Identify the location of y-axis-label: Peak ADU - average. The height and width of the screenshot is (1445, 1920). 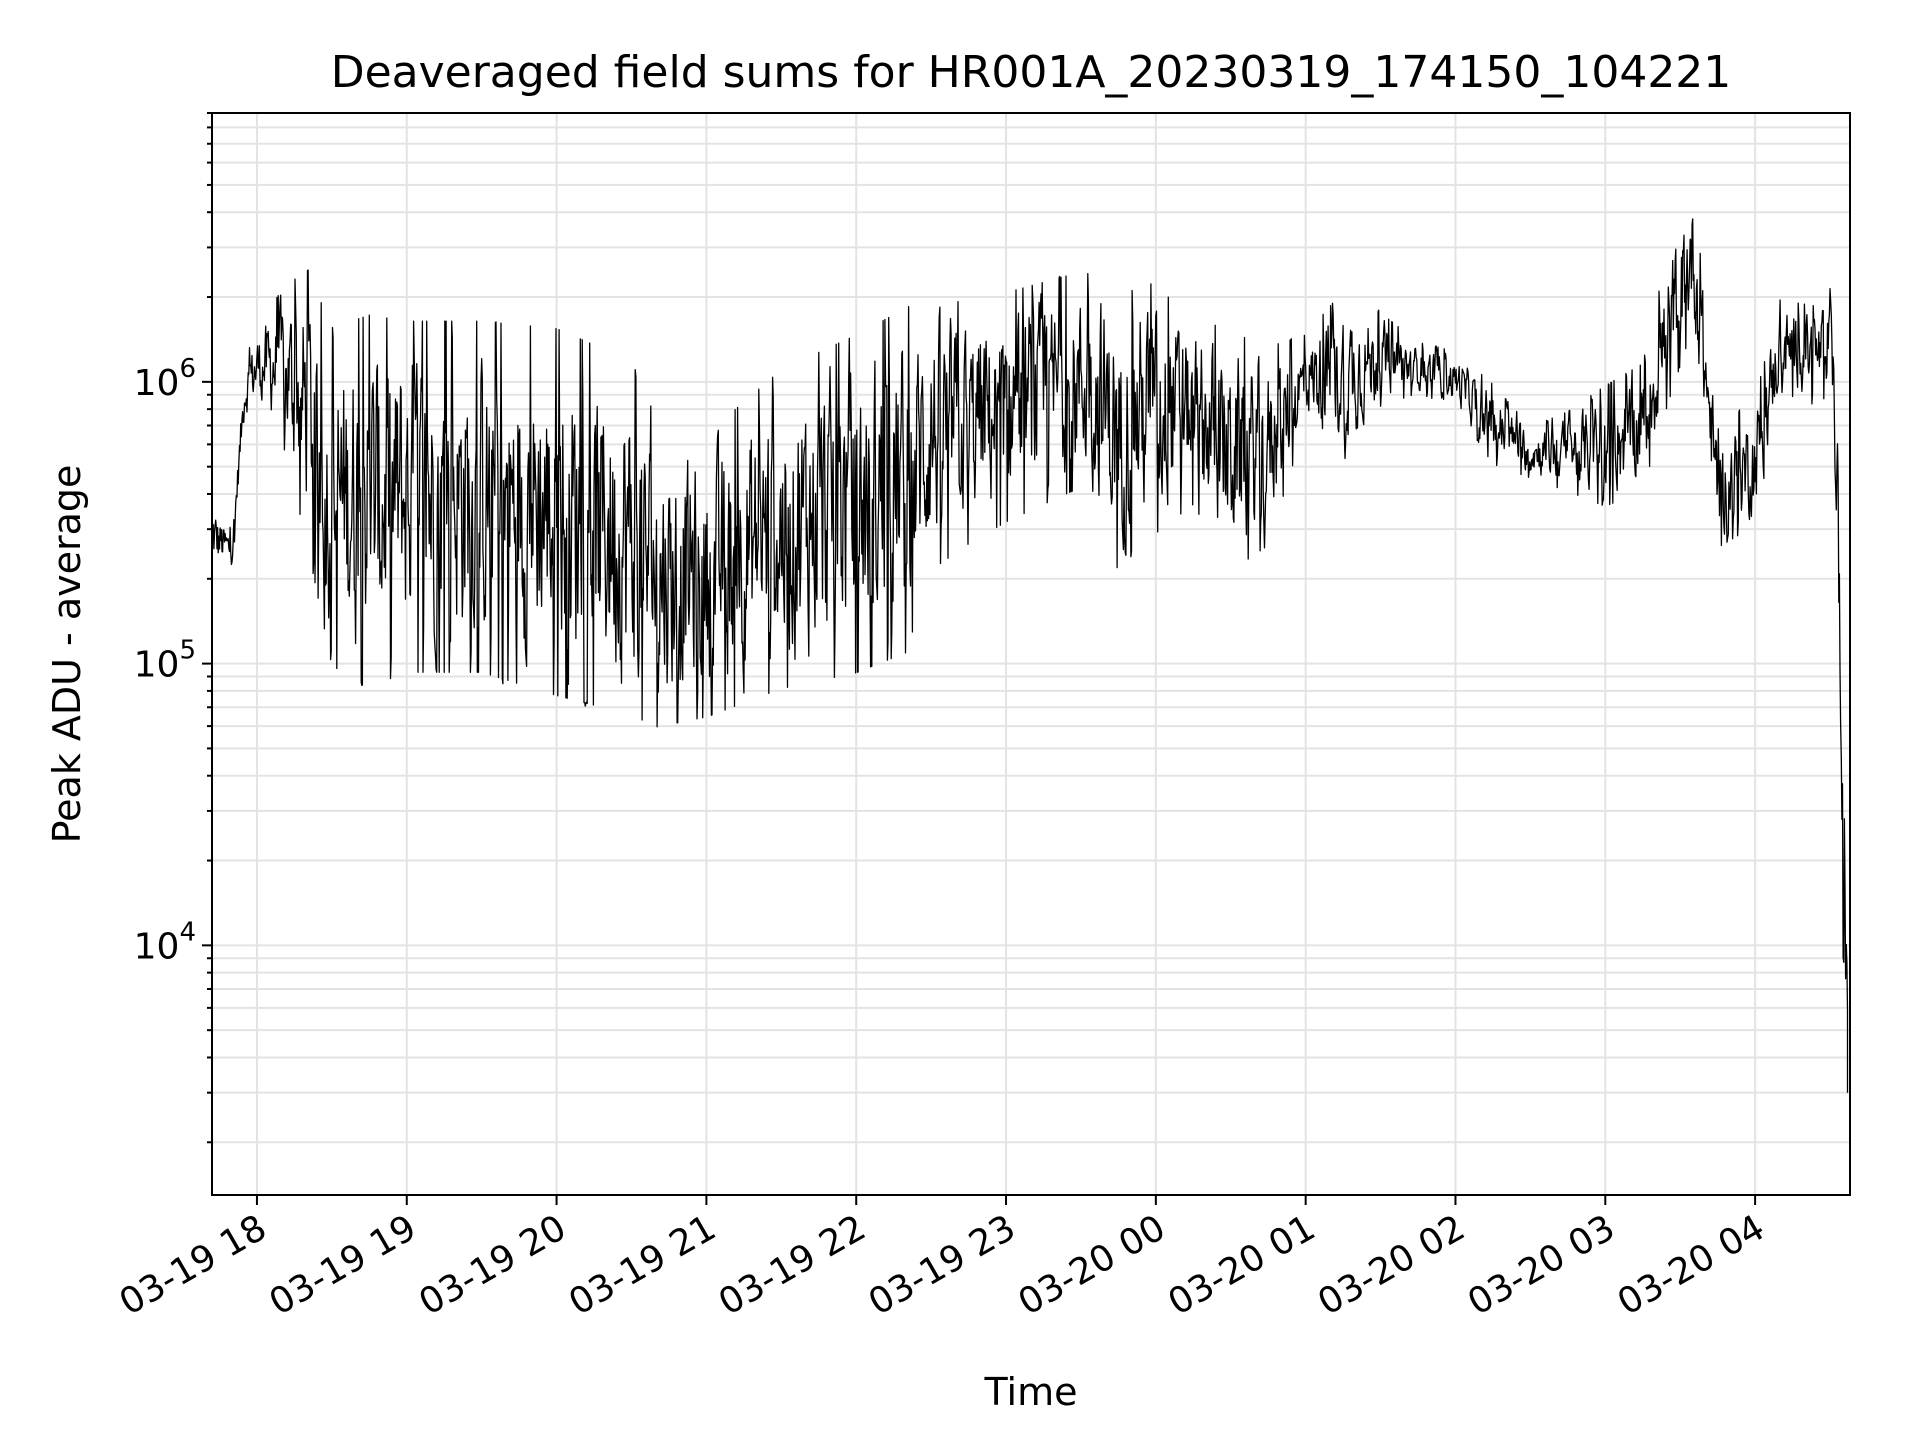
(67, 654).